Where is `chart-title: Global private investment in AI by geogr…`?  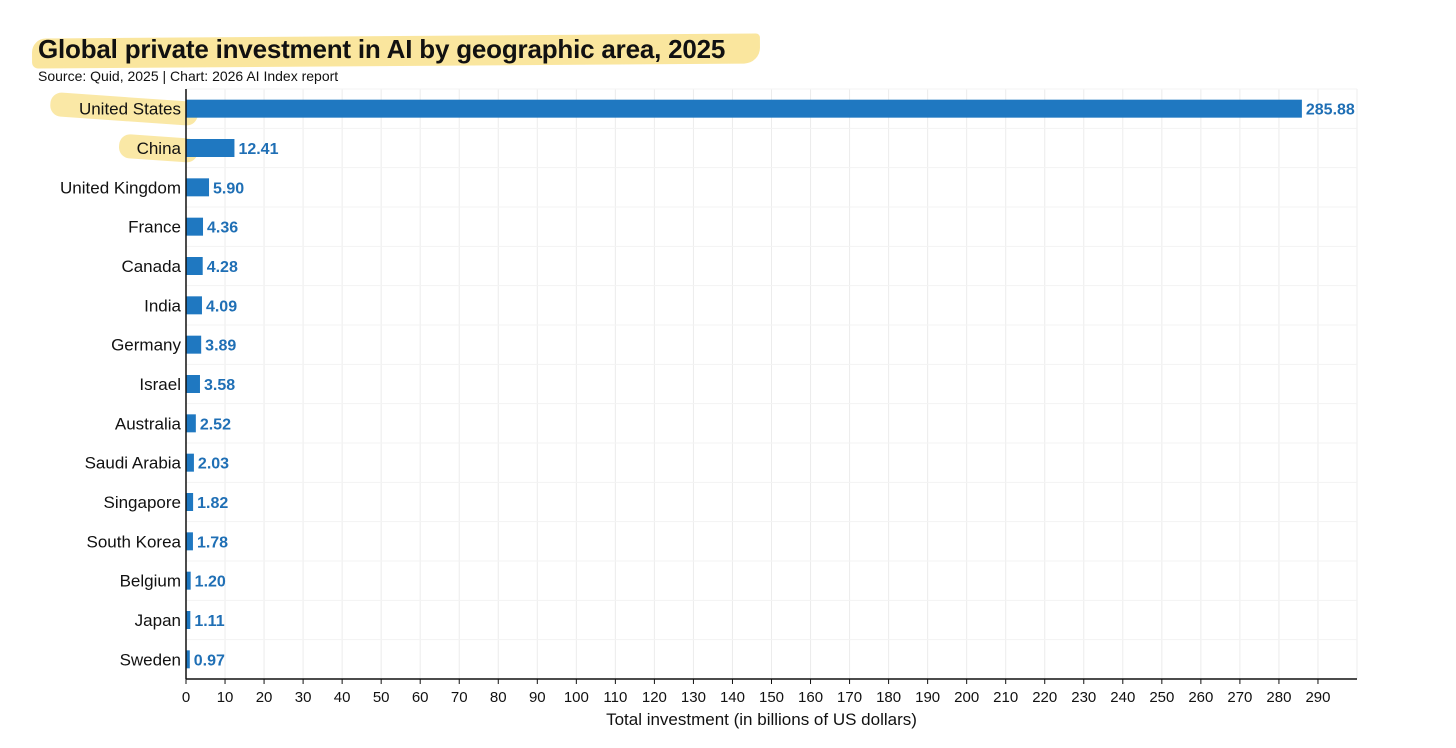 chart-title: Global private investment in AI by geogr… is located at coordinates (382, 49).